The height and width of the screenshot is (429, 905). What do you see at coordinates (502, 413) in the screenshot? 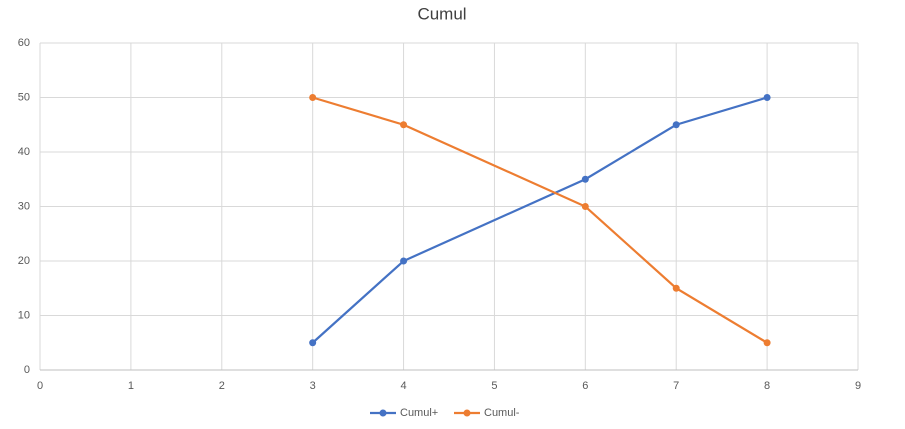
I see `legend-label: Cumul-` at bounding box center [502, 413].